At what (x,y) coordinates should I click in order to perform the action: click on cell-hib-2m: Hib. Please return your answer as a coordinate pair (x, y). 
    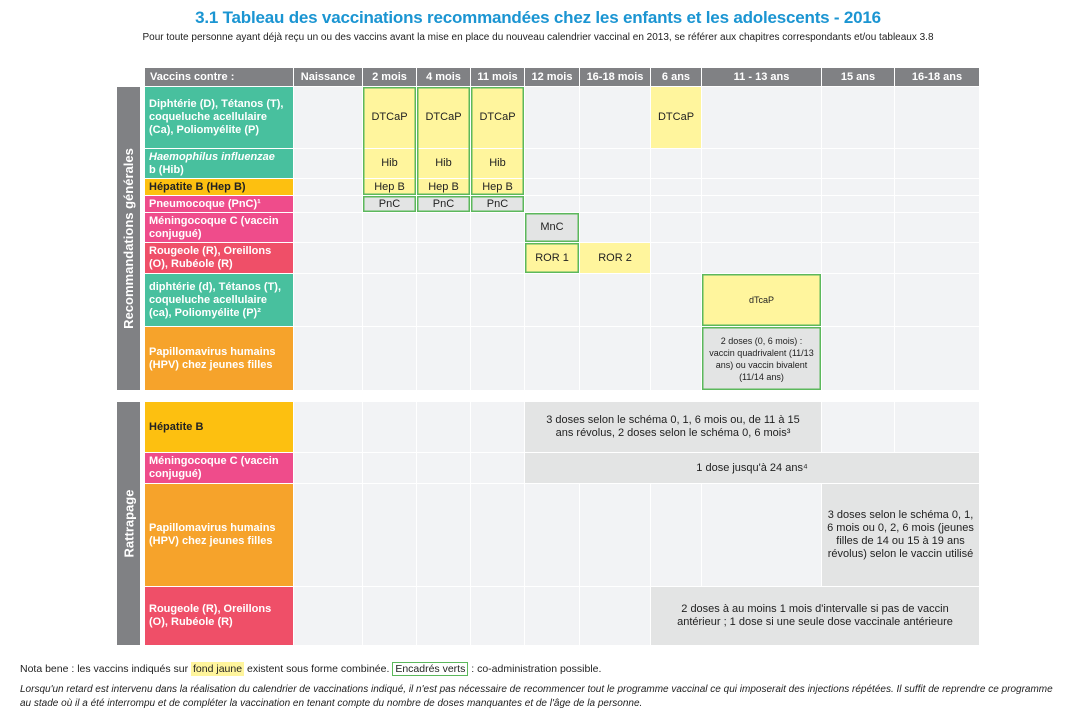
    Looking at the image, I should click on (389, 163).